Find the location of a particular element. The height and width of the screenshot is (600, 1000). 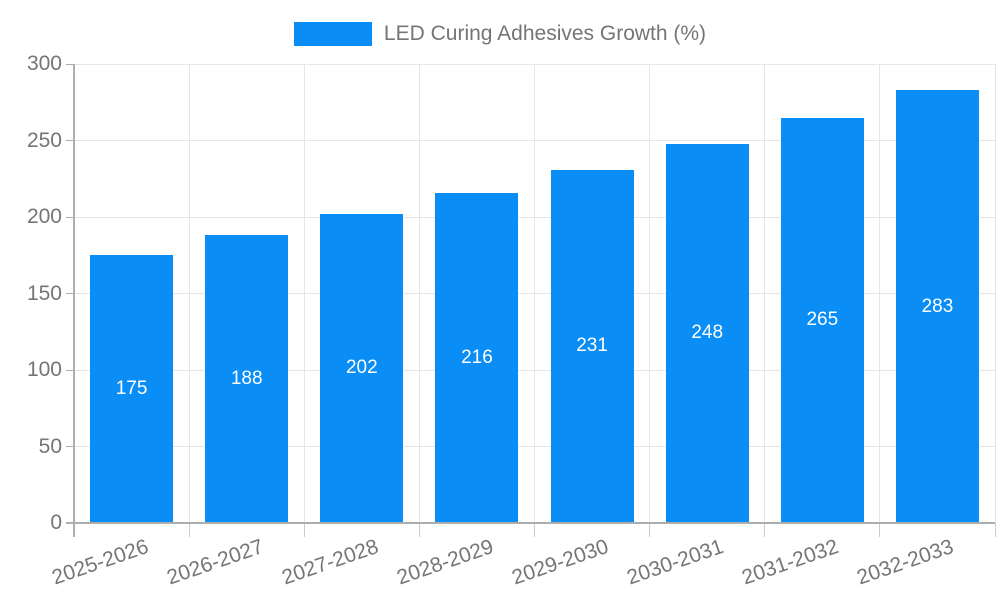

y-tick-label: 0 is located at coordinates (56, 522).